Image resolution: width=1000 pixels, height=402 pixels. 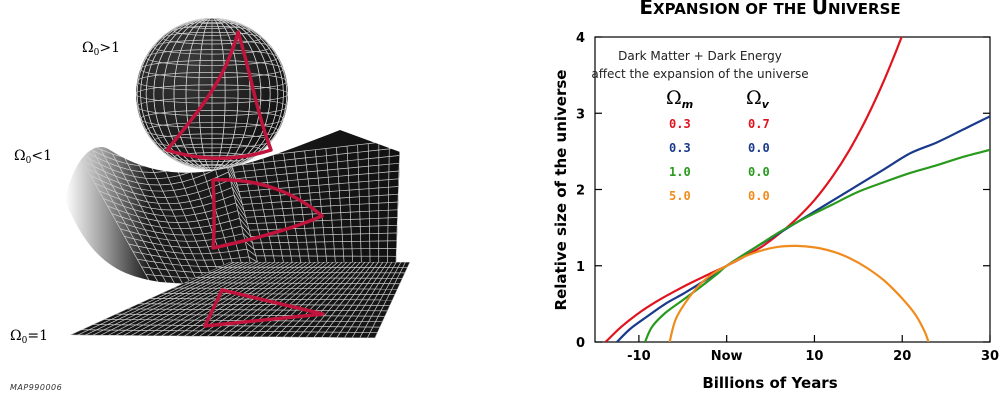 I want to click on x-tick-label: Now, so click(x=727, y=356).